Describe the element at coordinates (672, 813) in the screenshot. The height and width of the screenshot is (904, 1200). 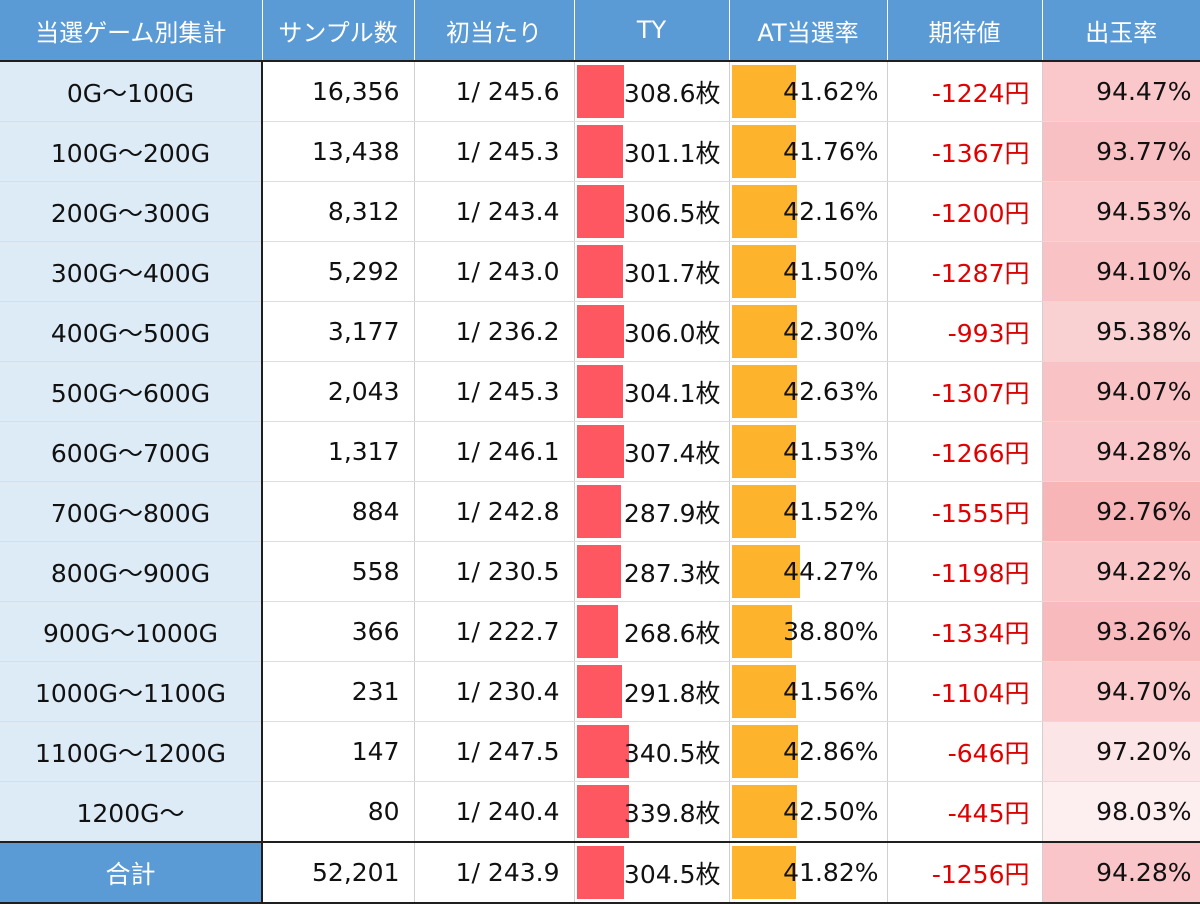
I see `ty-value: 339.8枚` at that location.